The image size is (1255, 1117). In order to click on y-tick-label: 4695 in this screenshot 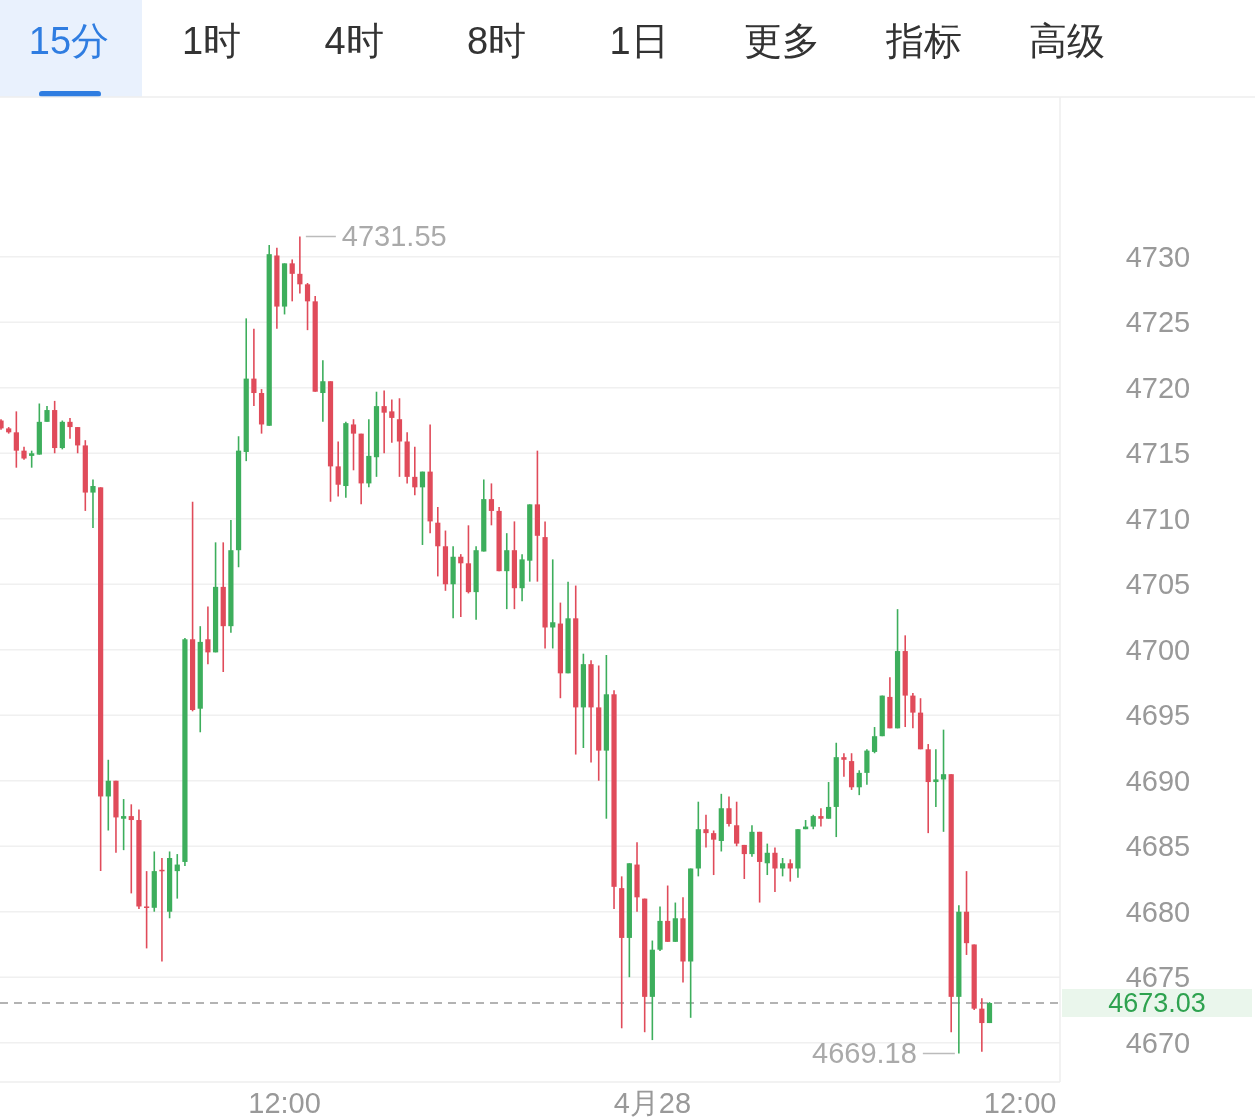, I will do `click(1158, 715)`.